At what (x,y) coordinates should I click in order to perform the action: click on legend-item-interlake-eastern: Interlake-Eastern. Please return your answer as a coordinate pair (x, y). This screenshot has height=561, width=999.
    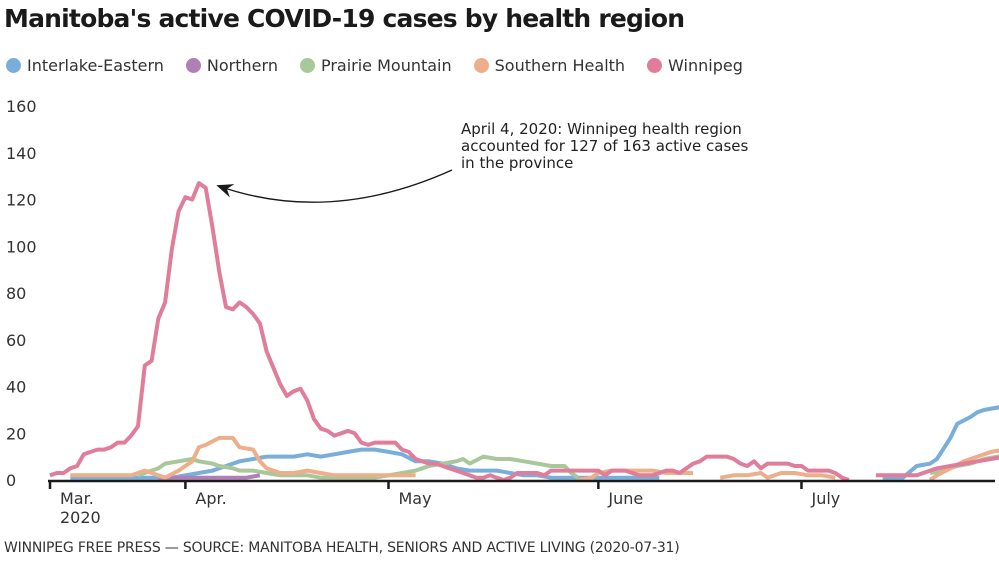
    Looking at the image, I should click on (85, 65).